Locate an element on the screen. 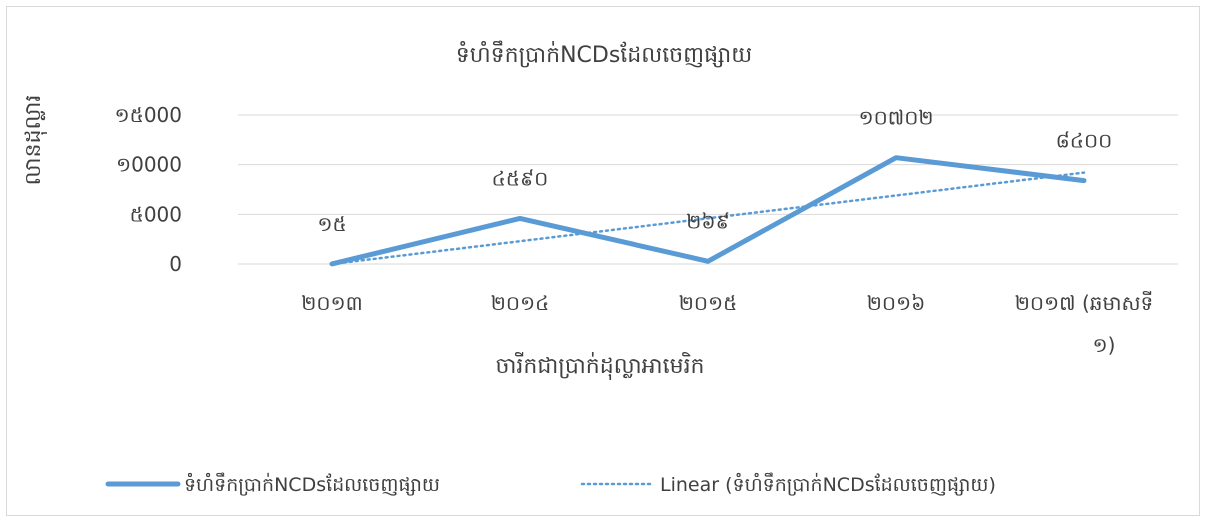 This screenshot has width=1208, height=525. legend-label-trend: Linear (ទំហំទឹកប្រាក់NCDsដែលចេញផ្សាយ) is located at coordinates (828, 484).